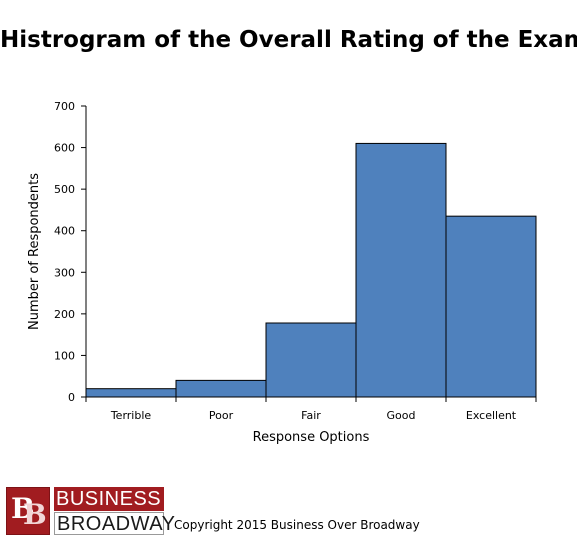 Image resolution: width=577 pixels, height=545 pixels. What do you see at coordinates (109, 499) in the screenshot?
I see `logo-wordmark-top: BUSINESS` at bounding box center [109, 499].